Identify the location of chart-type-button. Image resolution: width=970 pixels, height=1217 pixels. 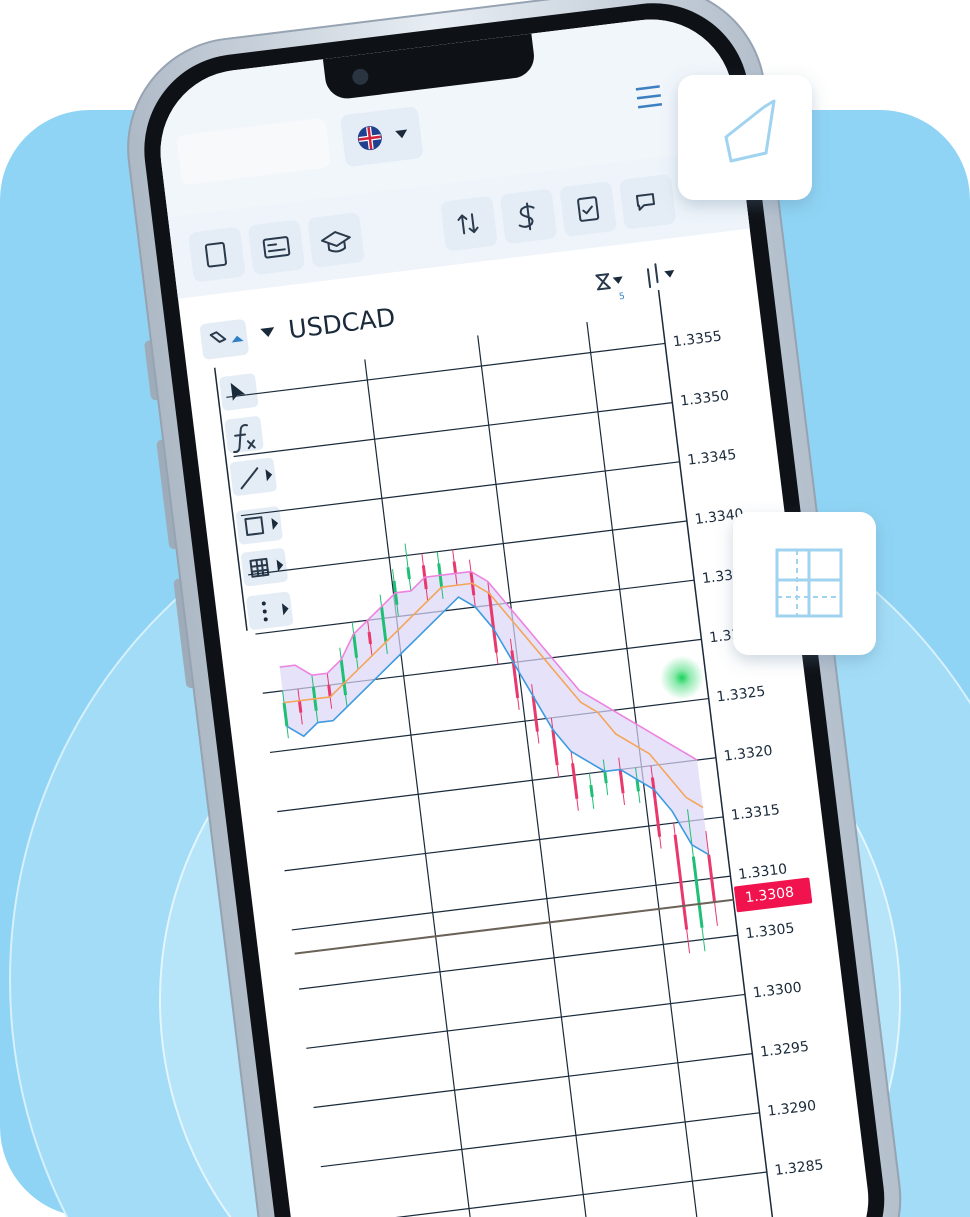
(660, 275).